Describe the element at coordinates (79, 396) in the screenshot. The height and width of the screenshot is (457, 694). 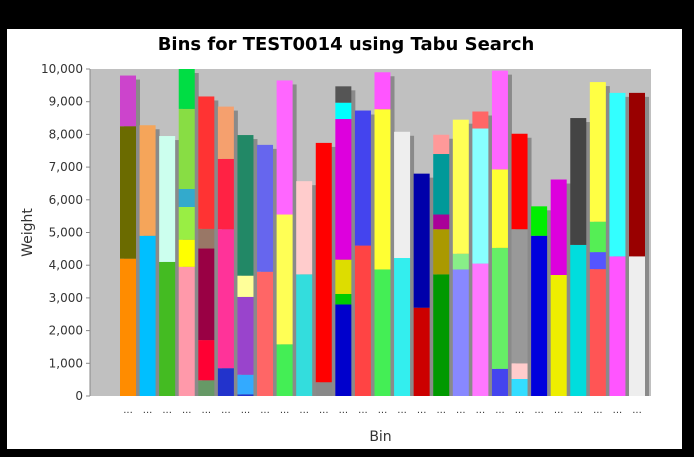
I see `y-tick-label: 0` at that location.